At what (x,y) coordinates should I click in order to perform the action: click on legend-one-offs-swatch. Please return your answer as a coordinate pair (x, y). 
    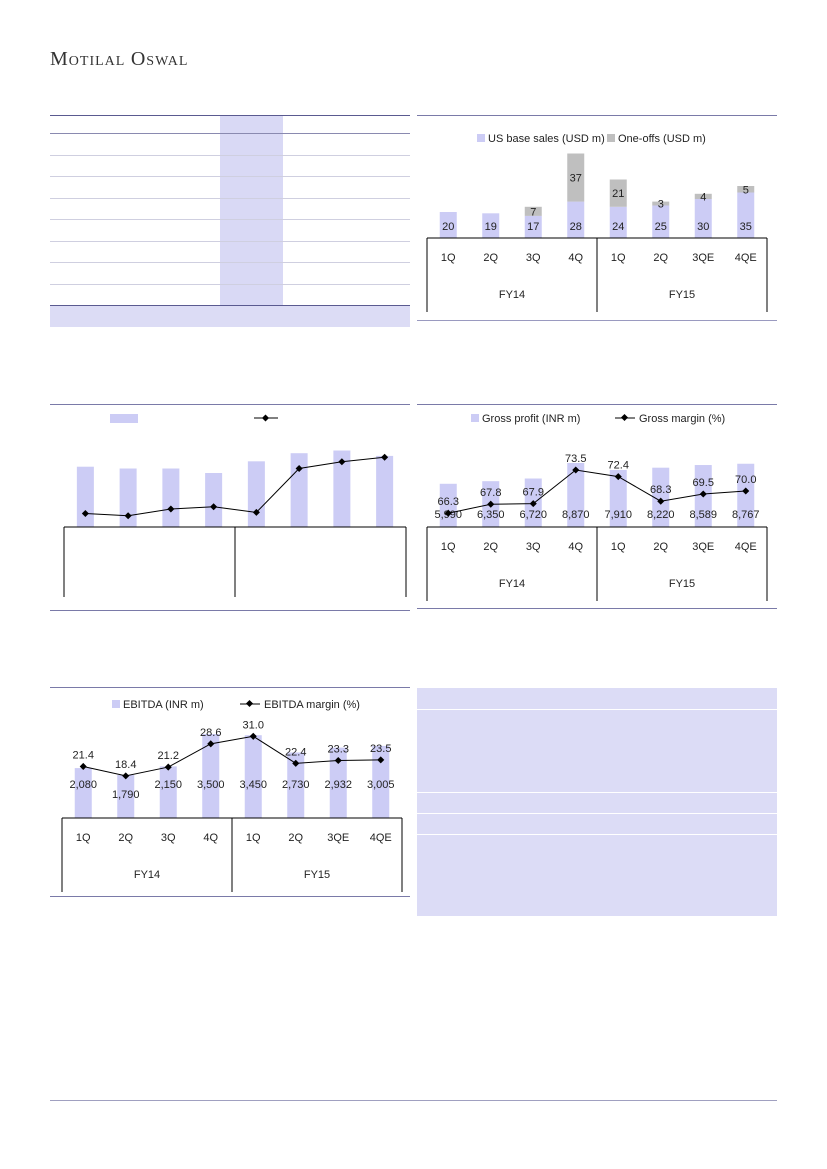
    Looking at the image, I should click on (611, 138).